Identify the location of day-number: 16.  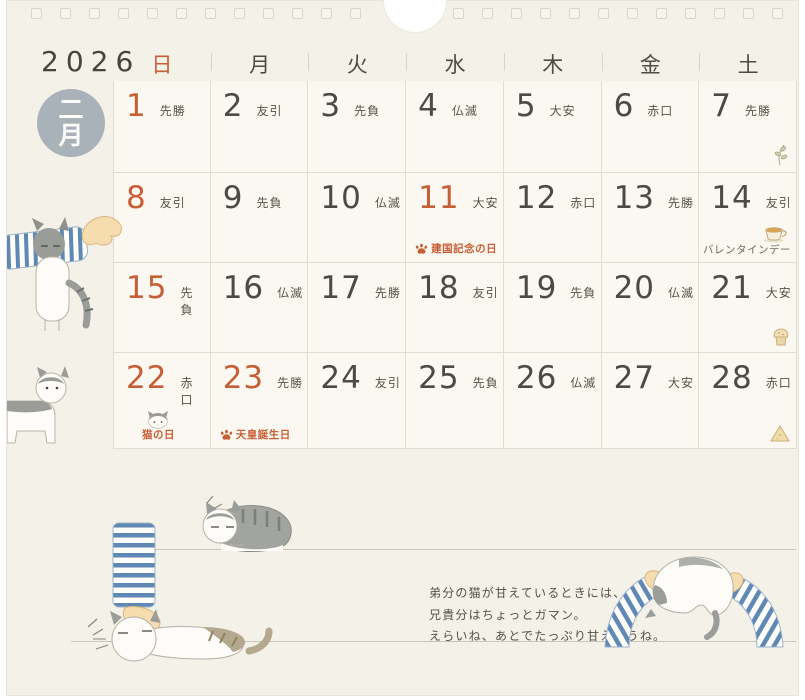
(243, 288).